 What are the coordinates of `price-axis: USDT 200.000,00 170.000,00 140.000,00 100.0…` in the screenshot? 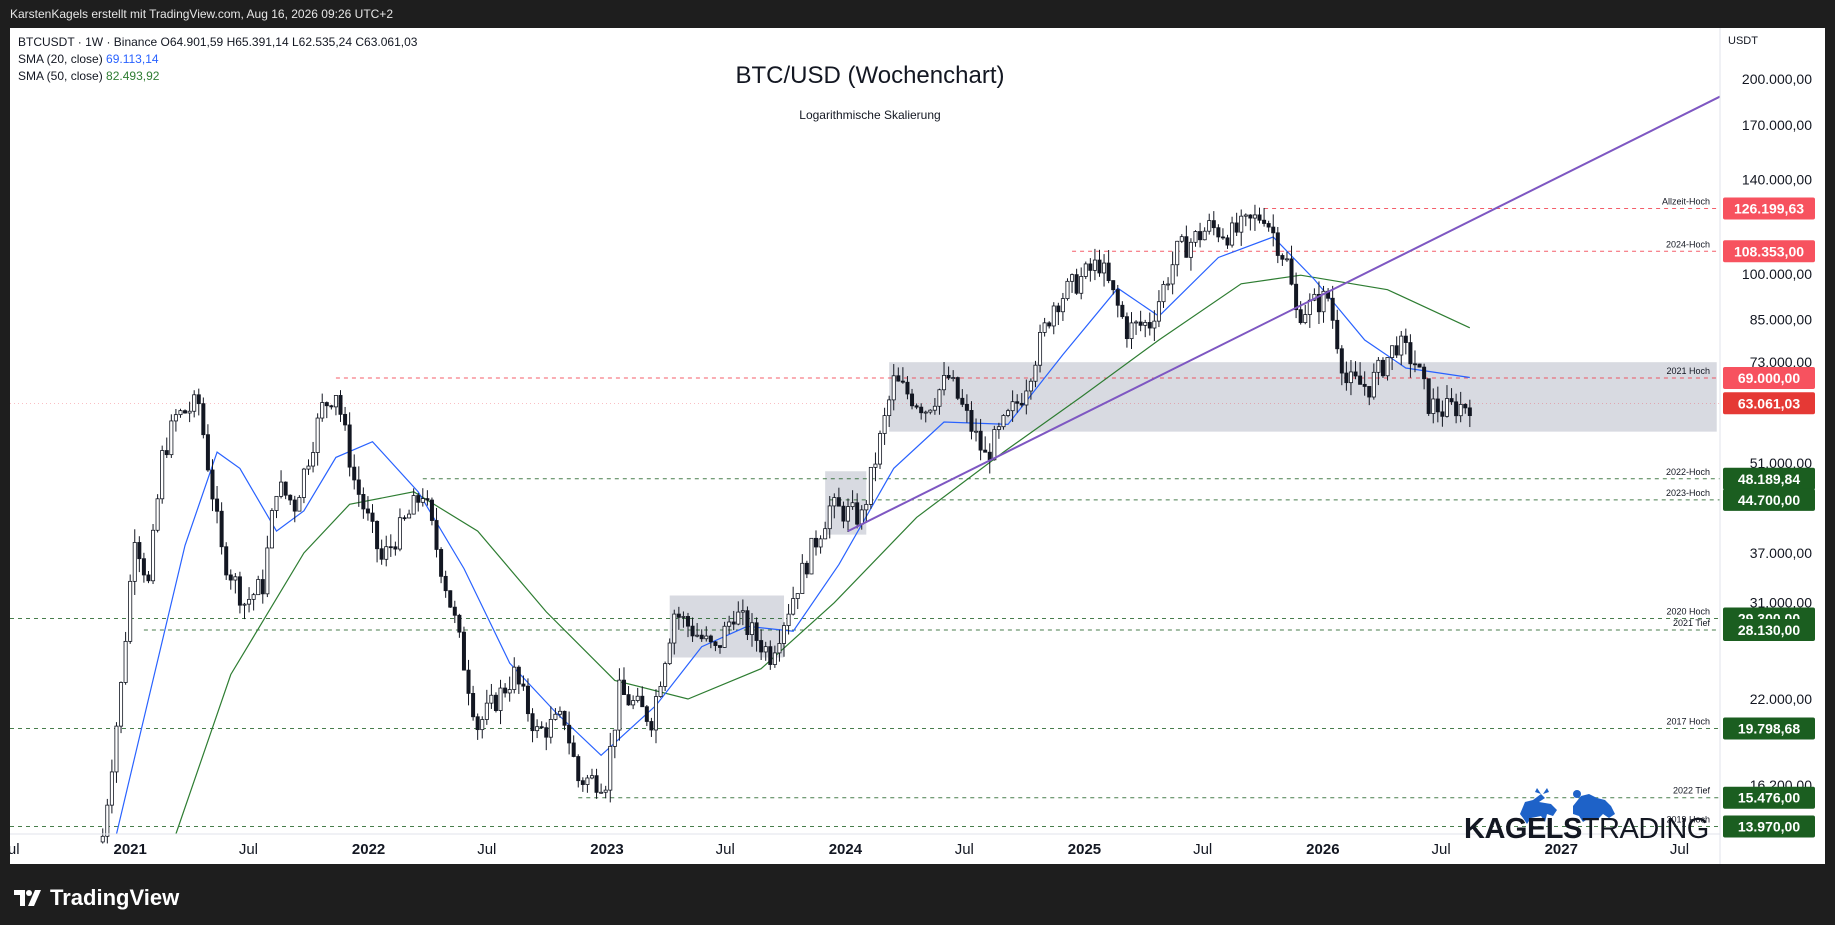 It's located at (1770, 414).